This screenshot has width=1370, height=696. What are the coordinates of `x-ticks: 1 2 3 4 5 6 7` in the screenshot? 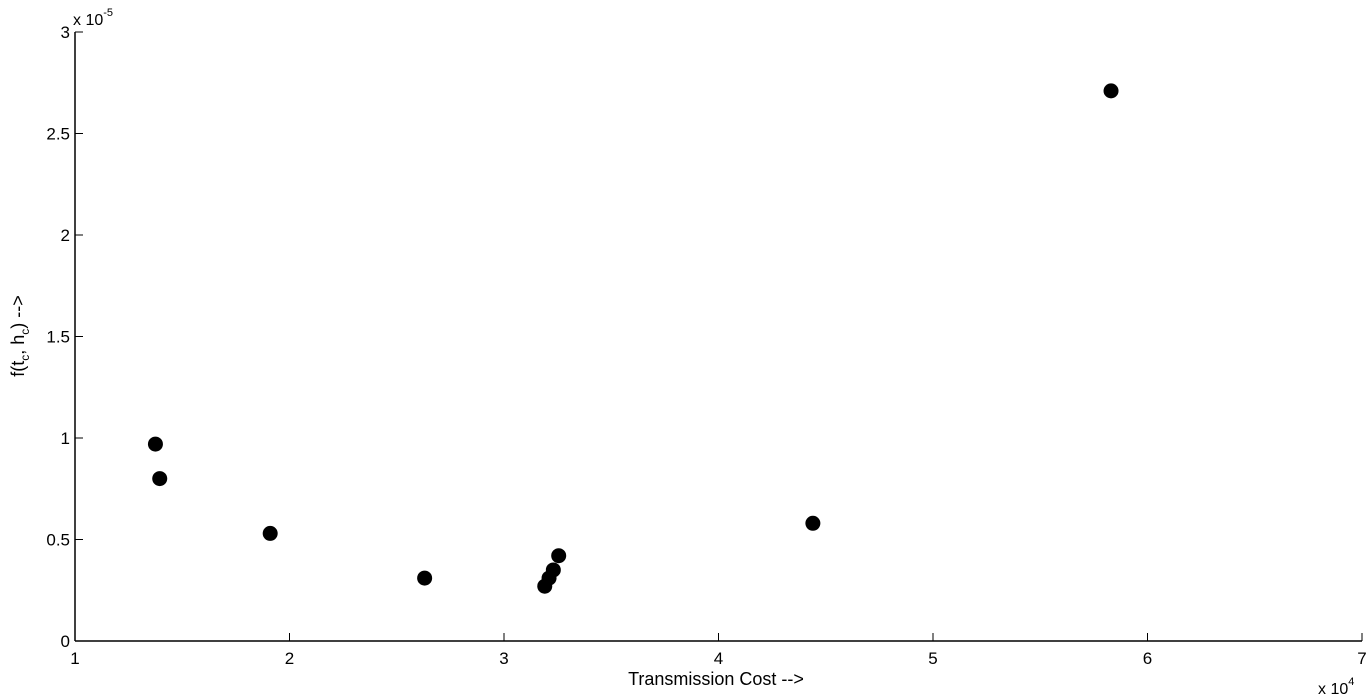 It's located at (718, 650).